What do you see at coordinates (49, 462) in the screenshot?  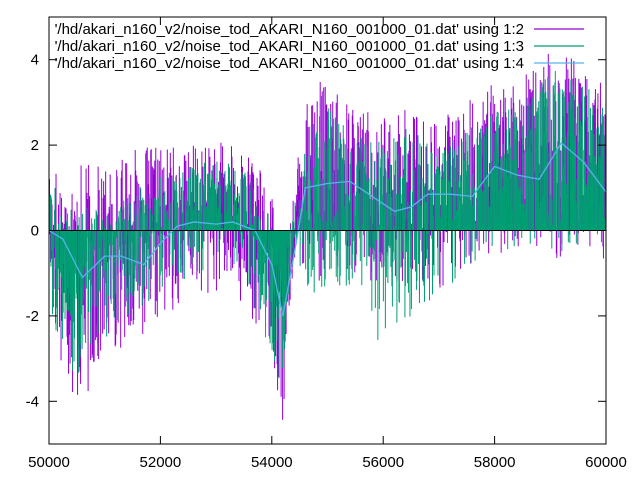 I see `x-tick-label: 50000` at bounding box center [49, 462].